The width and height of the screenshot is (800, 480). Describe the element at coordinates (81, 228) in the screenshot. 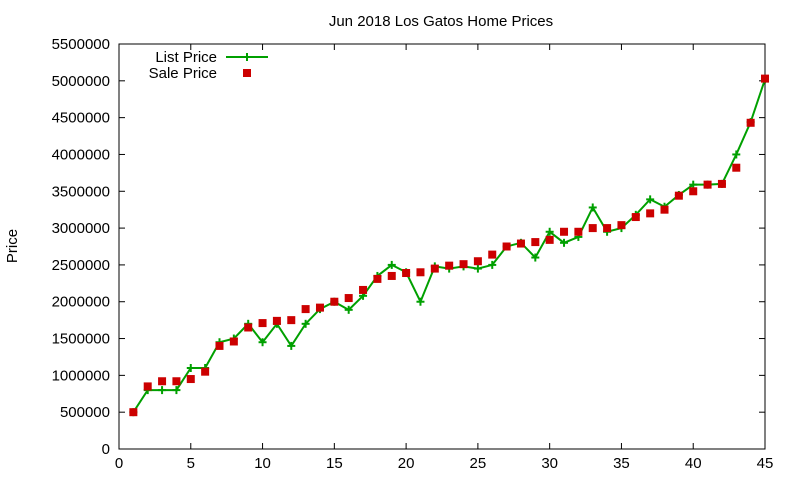

I see `y-tick-label: 3000000` at that location.